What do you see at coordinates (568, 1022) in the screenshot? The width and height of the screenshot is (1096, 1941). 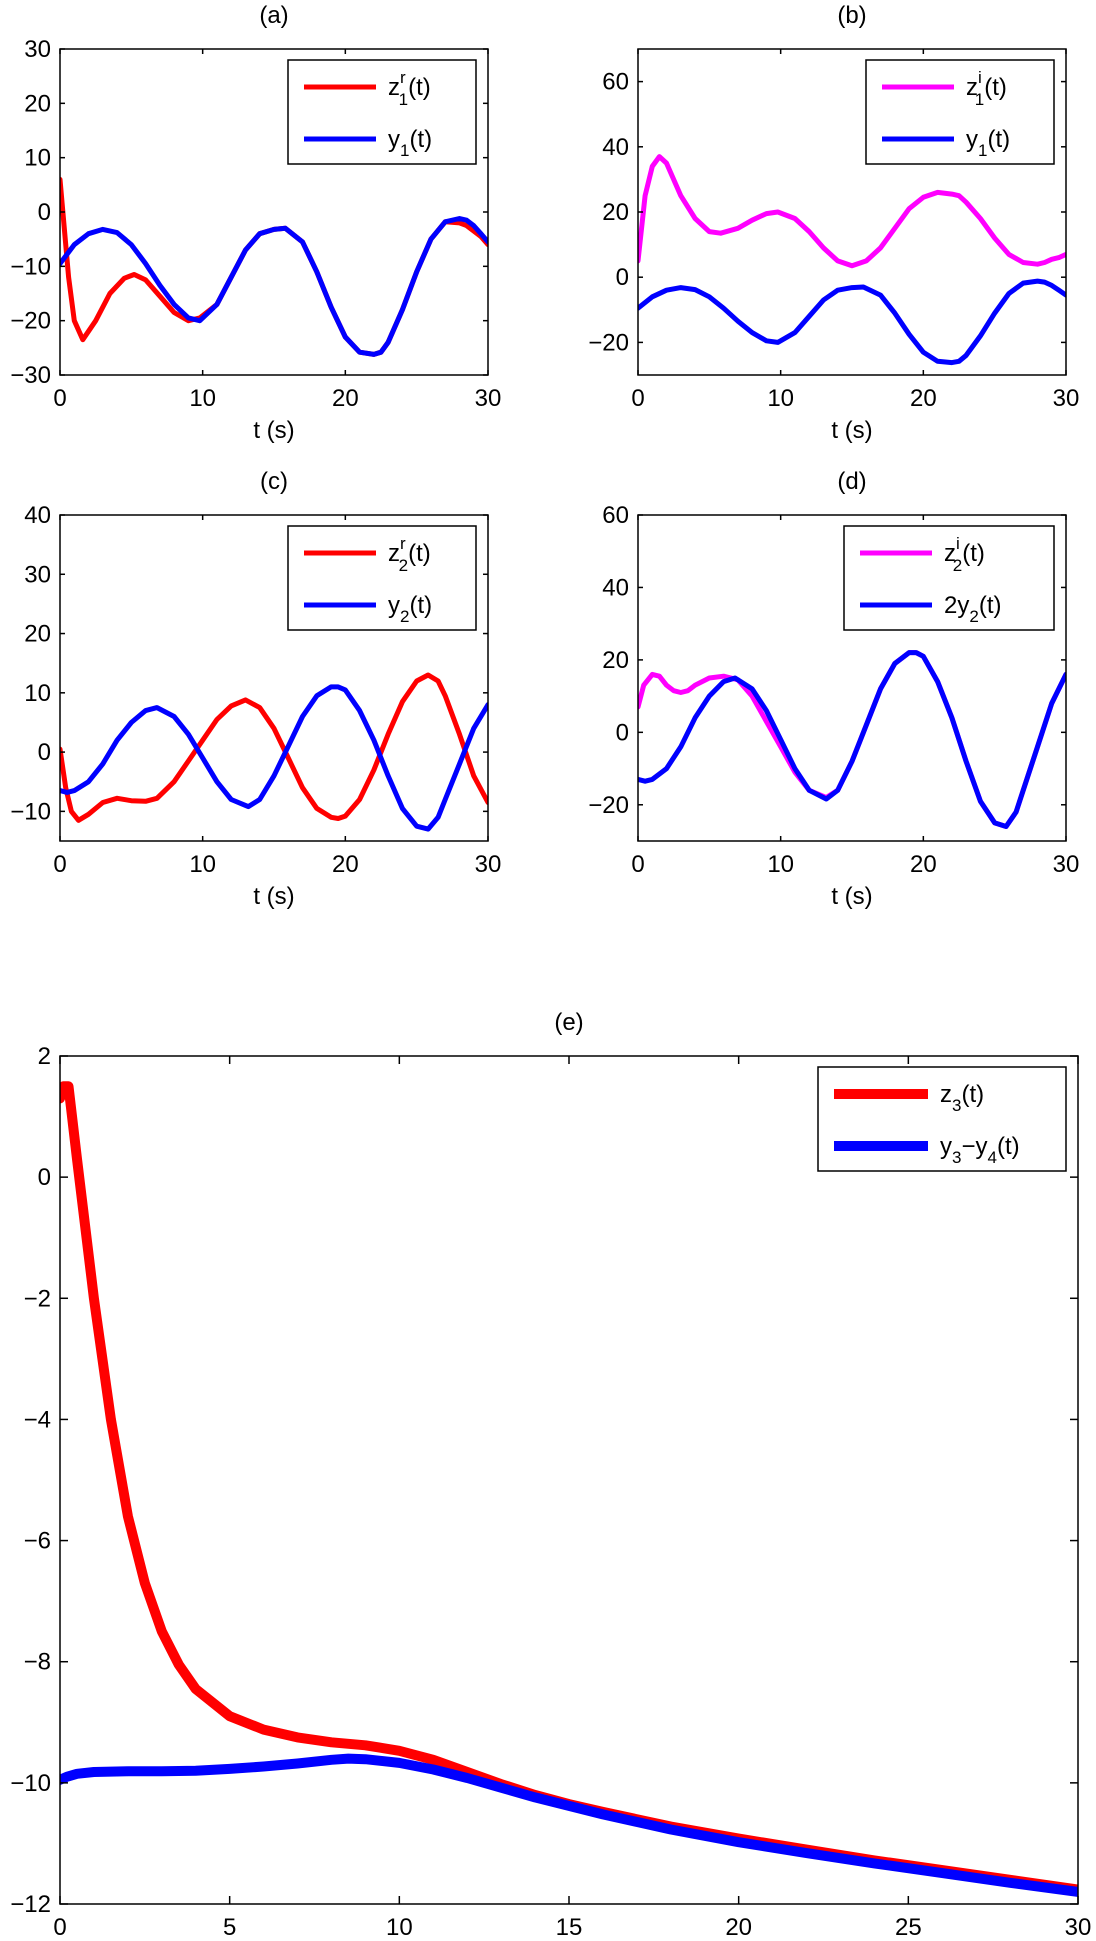 I see `chart-title: (e)` at bounding box center [568, 1022].